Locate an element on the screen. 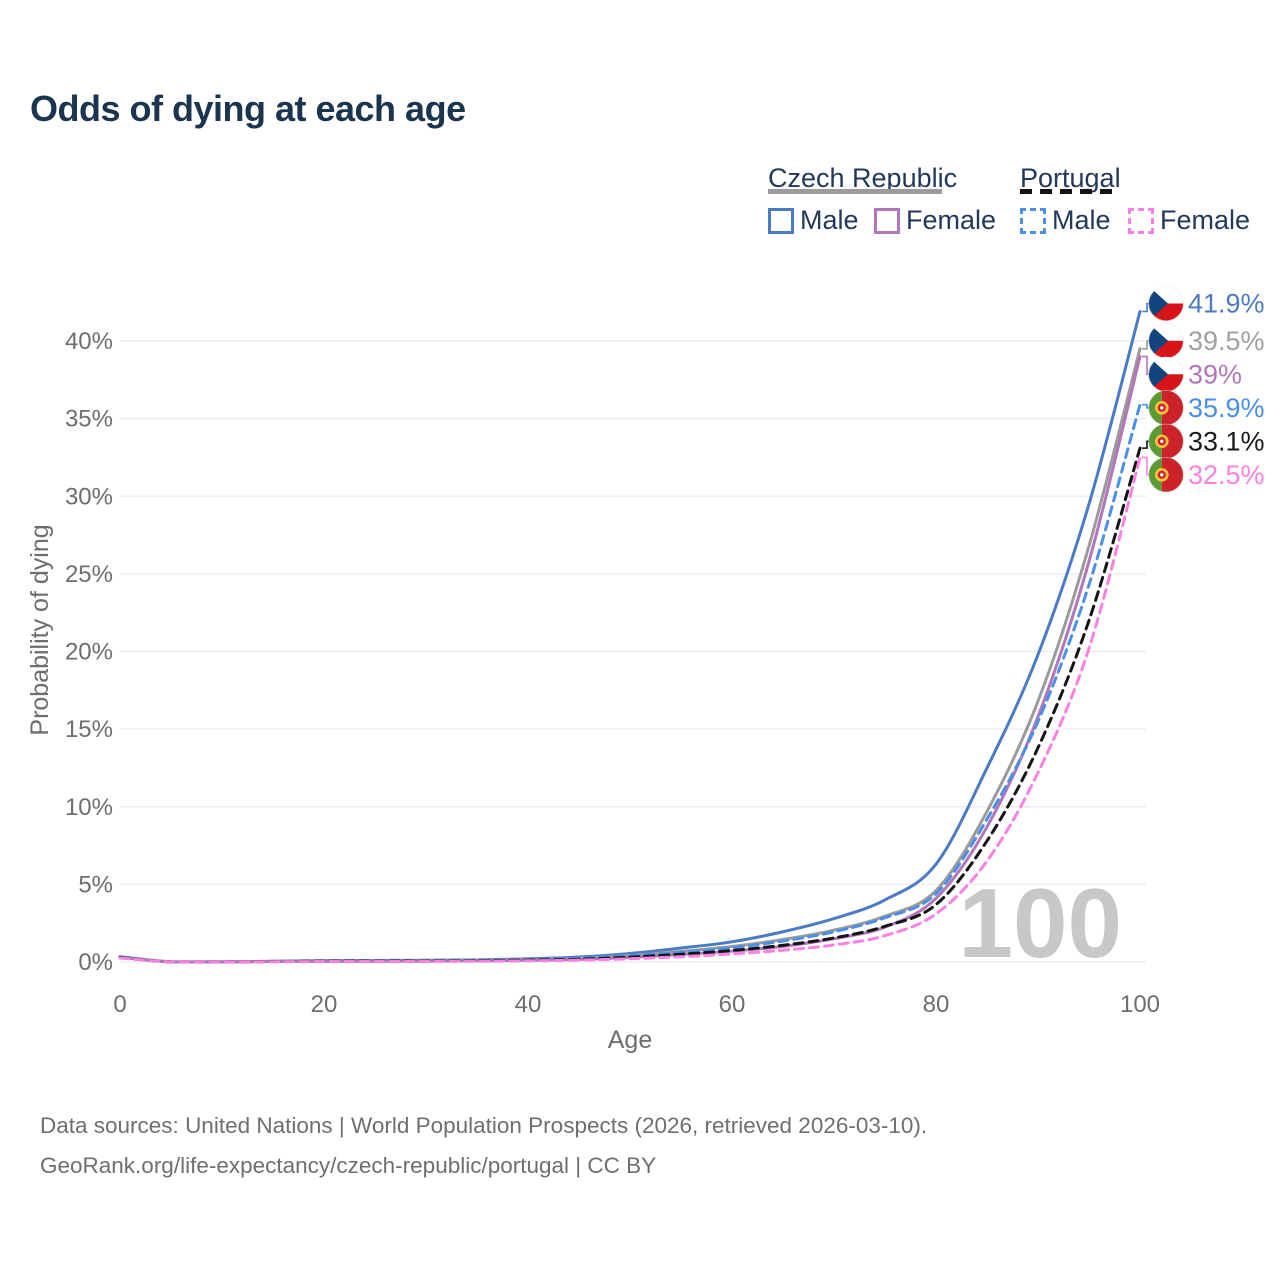 Image resolution: width=1280 pixels, height=1280 pixels. x-tick-80: 80 is located at coordinates (936, 1004).